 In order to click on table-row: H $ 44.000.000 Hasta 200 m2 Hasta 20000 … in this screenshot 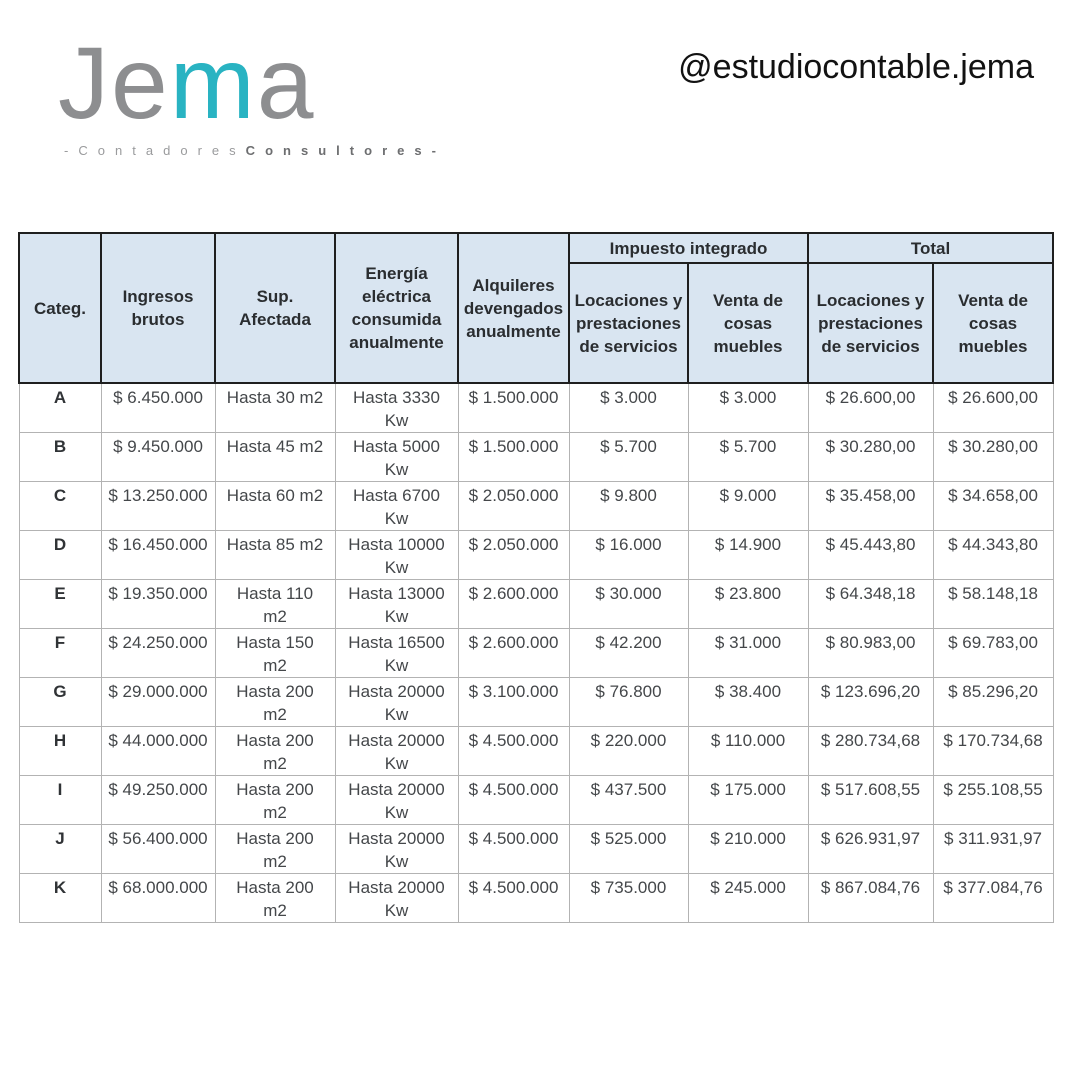, I will do `click(536, 751)`.